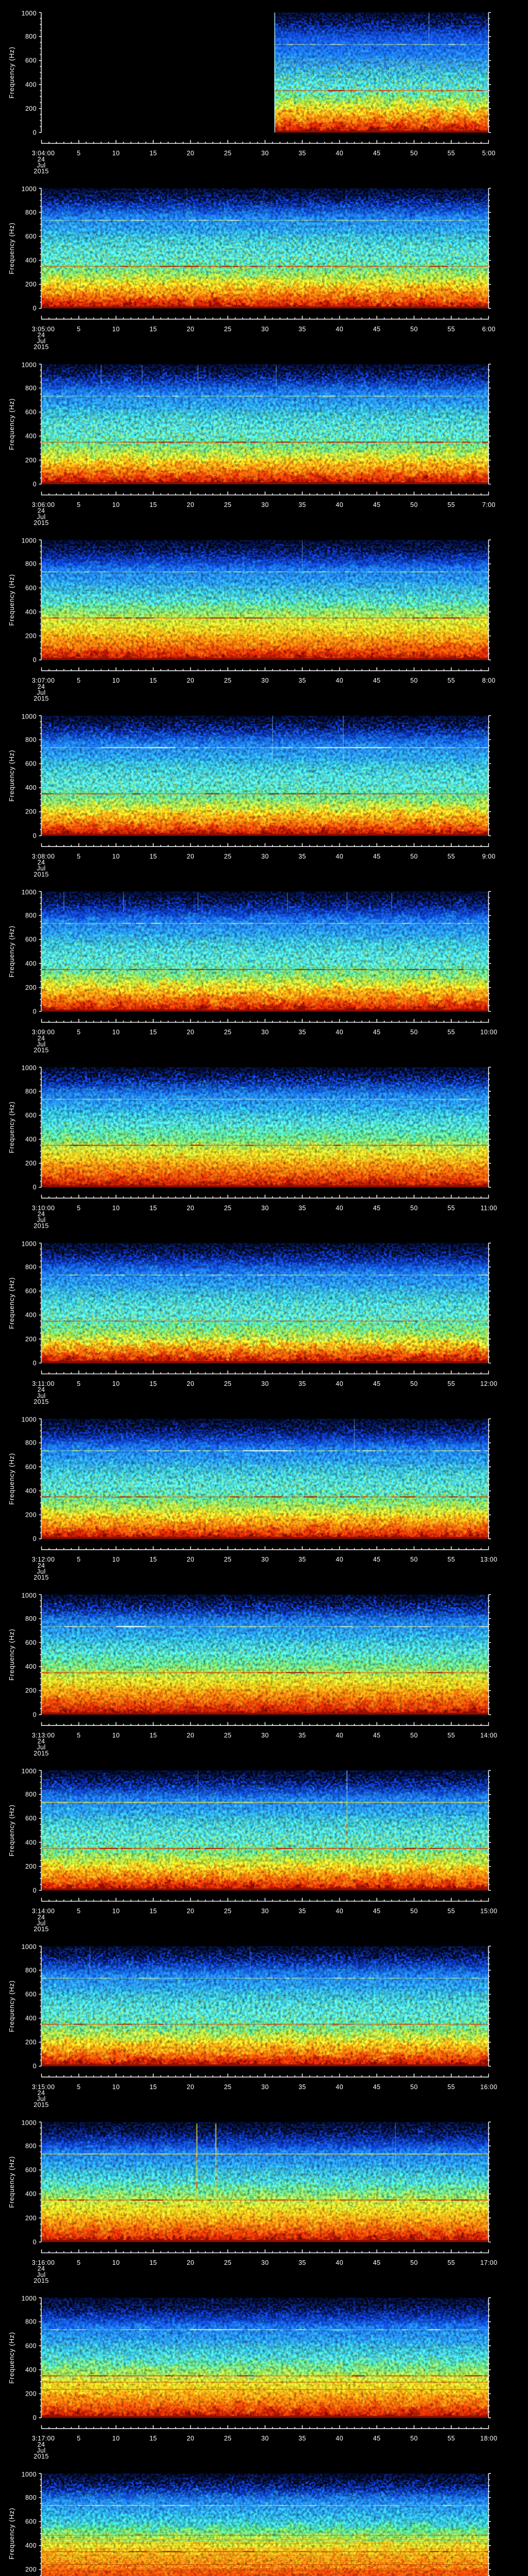 This screenshot has height=2576, width=528. What do you see at coordinates (488, 1911) in the screenshot?
I see `svg-text: 15:00` at bounding box center [488, 1911].